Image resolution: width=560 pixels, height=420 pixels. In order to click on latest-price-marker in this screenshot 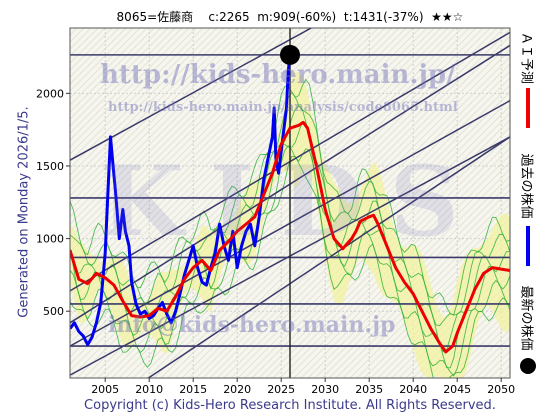, I will do `click(290, 54)`.